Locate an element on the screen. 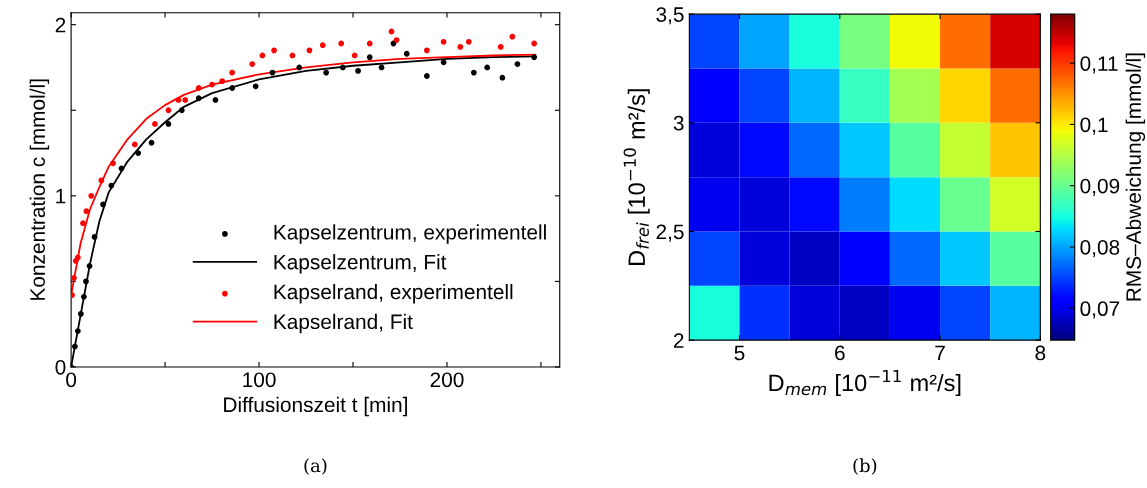  color-bar-label: 0,07 is located at coordinates (1100, 310).